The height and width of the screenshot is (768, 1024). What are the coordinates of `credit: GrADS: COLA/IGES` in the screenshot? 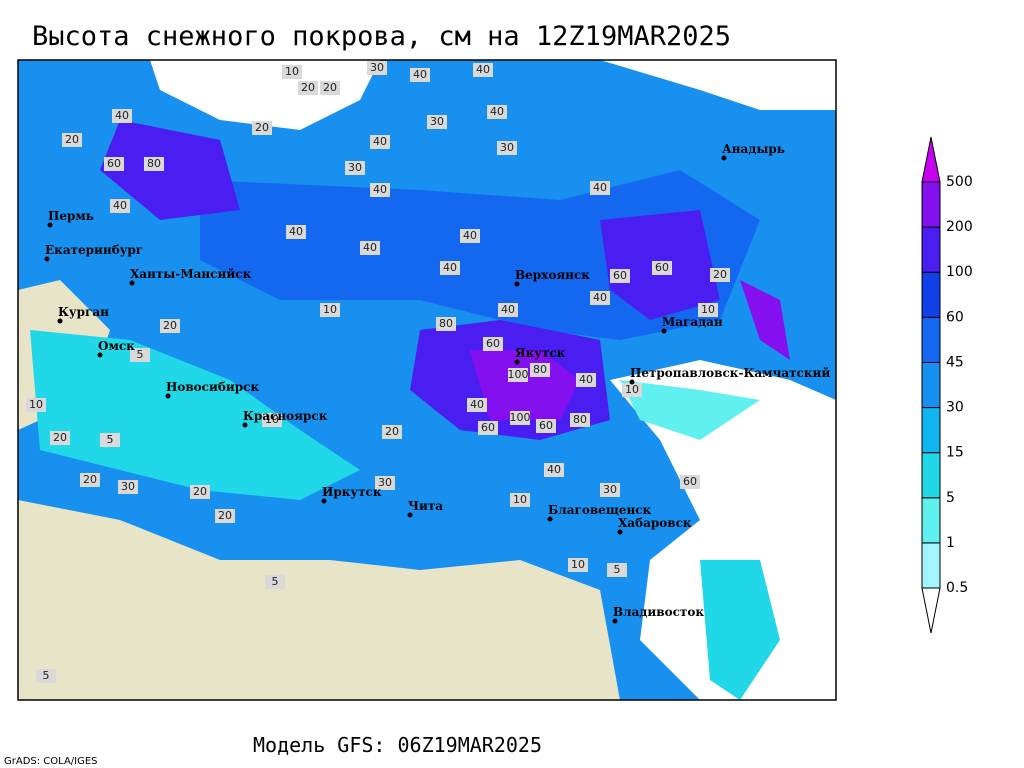 It's located at (51, 761).